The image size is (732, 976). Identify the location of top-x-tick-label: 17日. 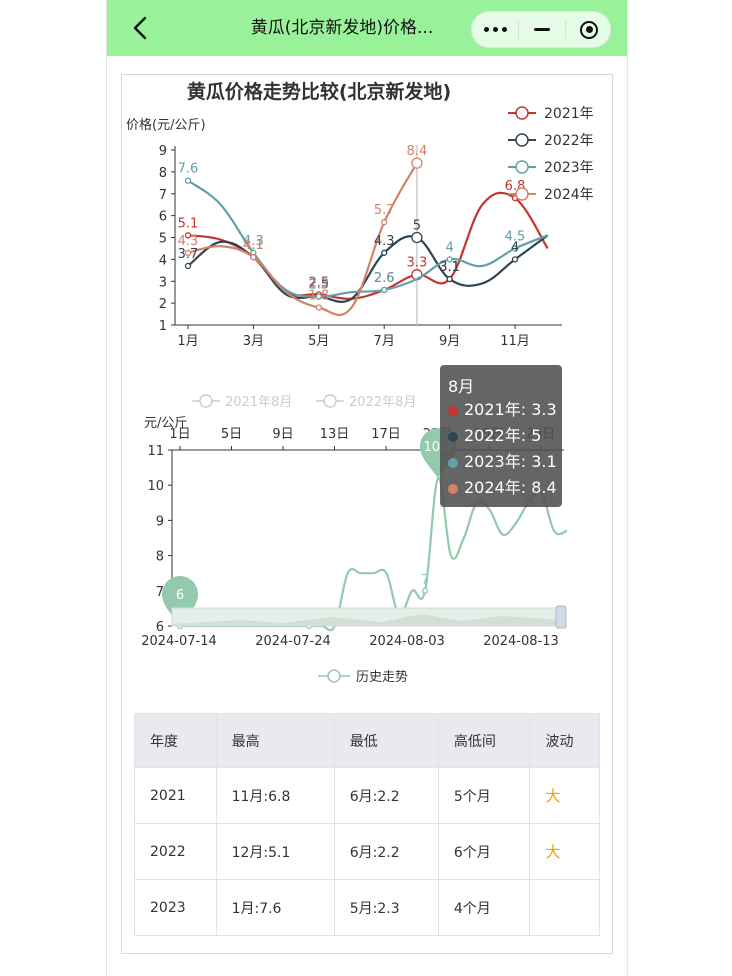
(386, 434).